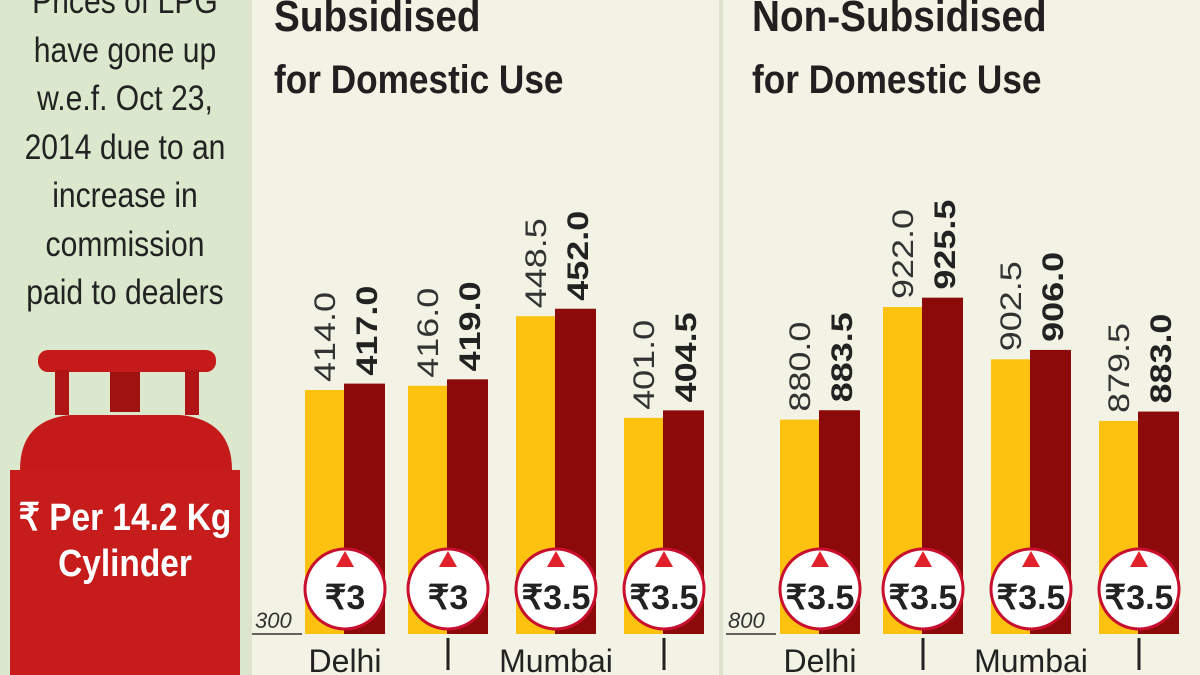 The width and height of the screenshot is (1200, 675). Describe the element at coordinates (899, 20) in the screenshot. I see `chart-title-non-subsidised: Non-Subsidised` at that location.